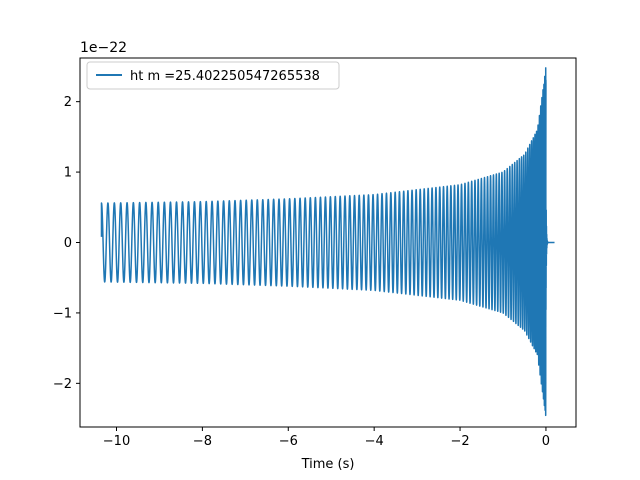  I want to click on y-tick-label: −2, so click(62, 384).